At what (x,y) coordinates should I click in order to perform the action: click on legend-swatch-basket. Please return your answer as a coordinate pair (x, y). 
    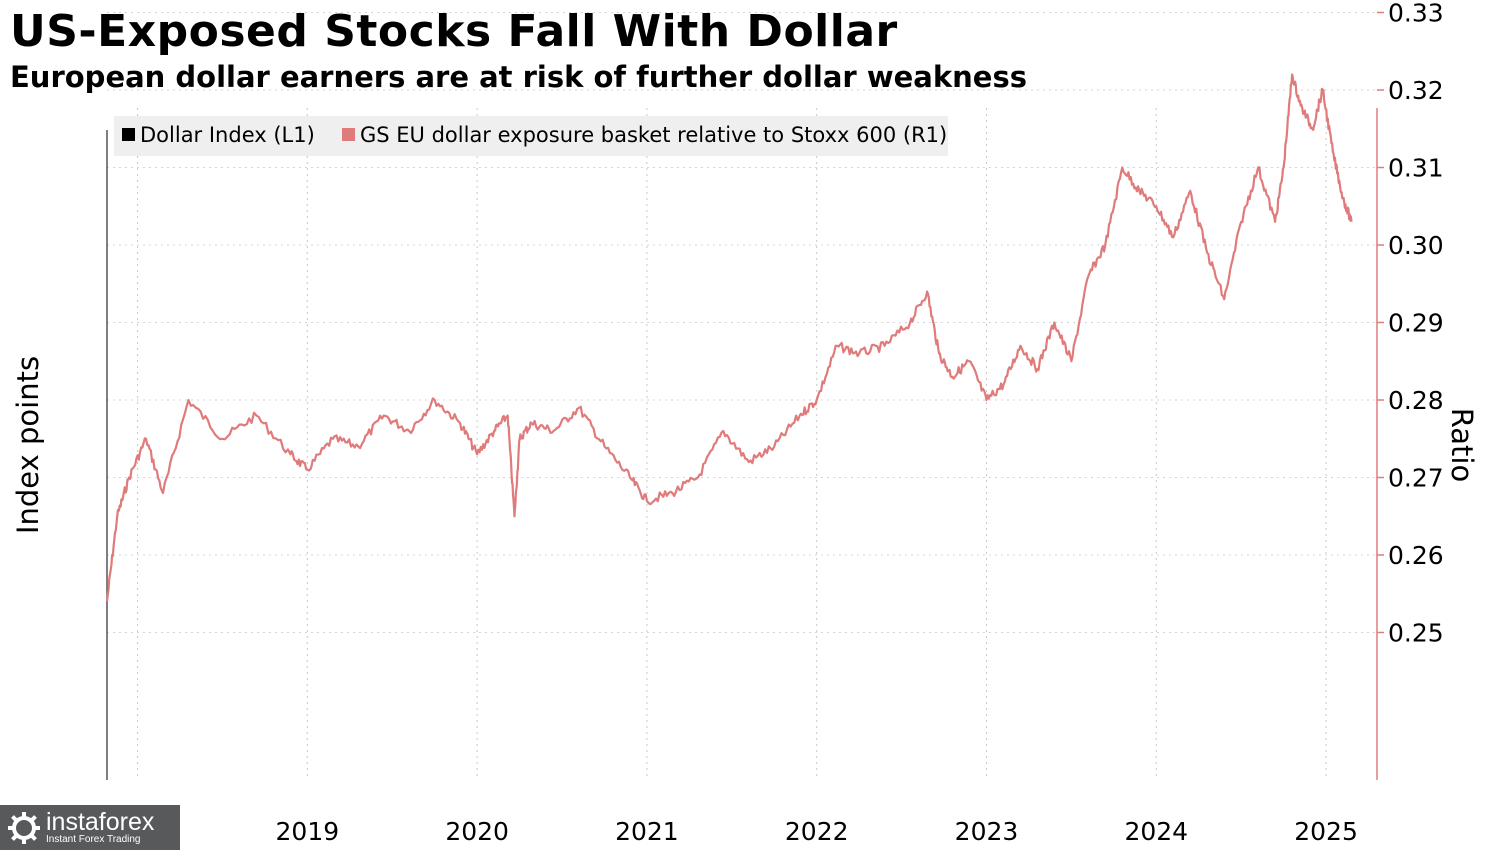
    Looking at the image, I should click on (348, 134).